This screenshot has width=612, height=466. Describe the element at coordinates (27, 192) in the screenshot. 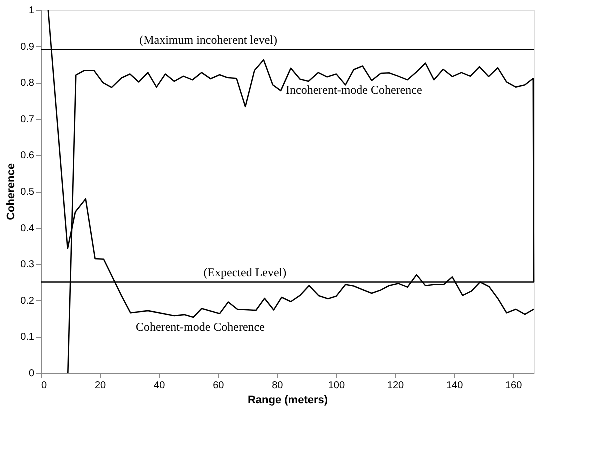

I see `y-tick-label: 0.5` at that location.